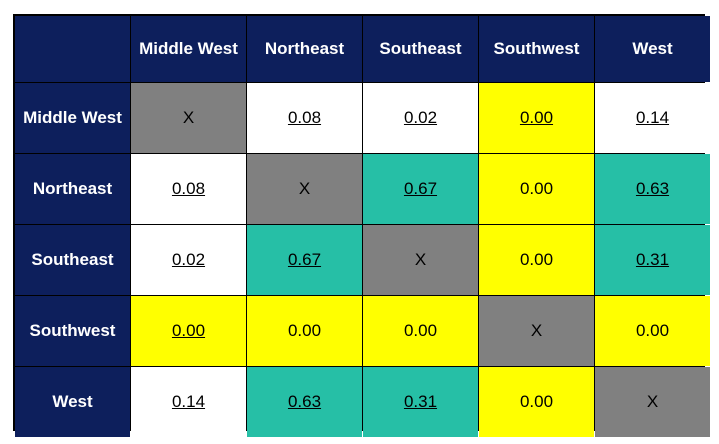 This screenshot has height=444, width=719. What do you see at coordinates (652, 49) in the screenshot?
I see `col-header: West` at bounding box center [652, 49].